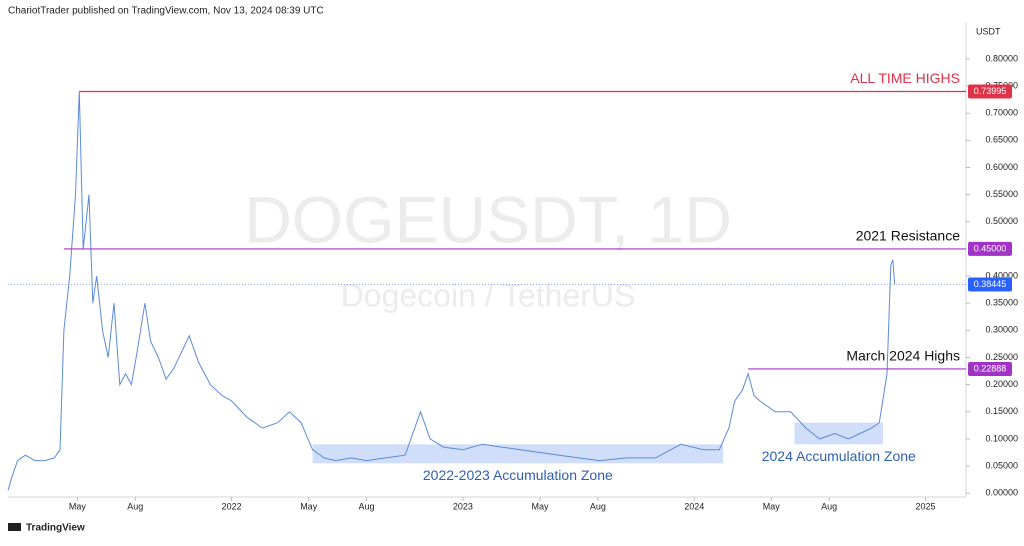  What do you see at coordinates (1001, 221) in the screenshot?
I see `y-tick-label: 0.50000` at bounding box center [1001, 221].